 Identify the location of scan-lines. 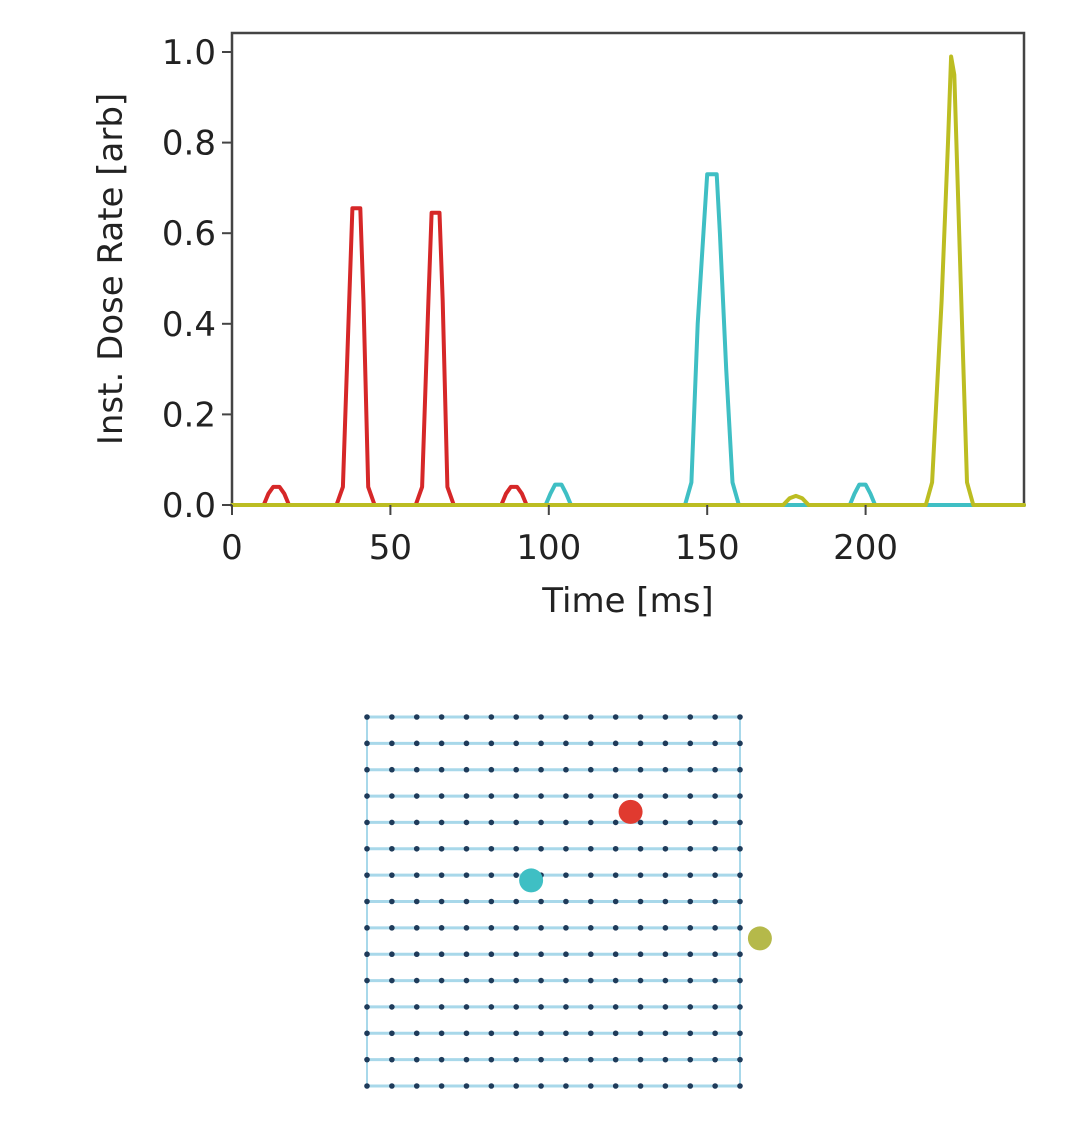
(553, 901).